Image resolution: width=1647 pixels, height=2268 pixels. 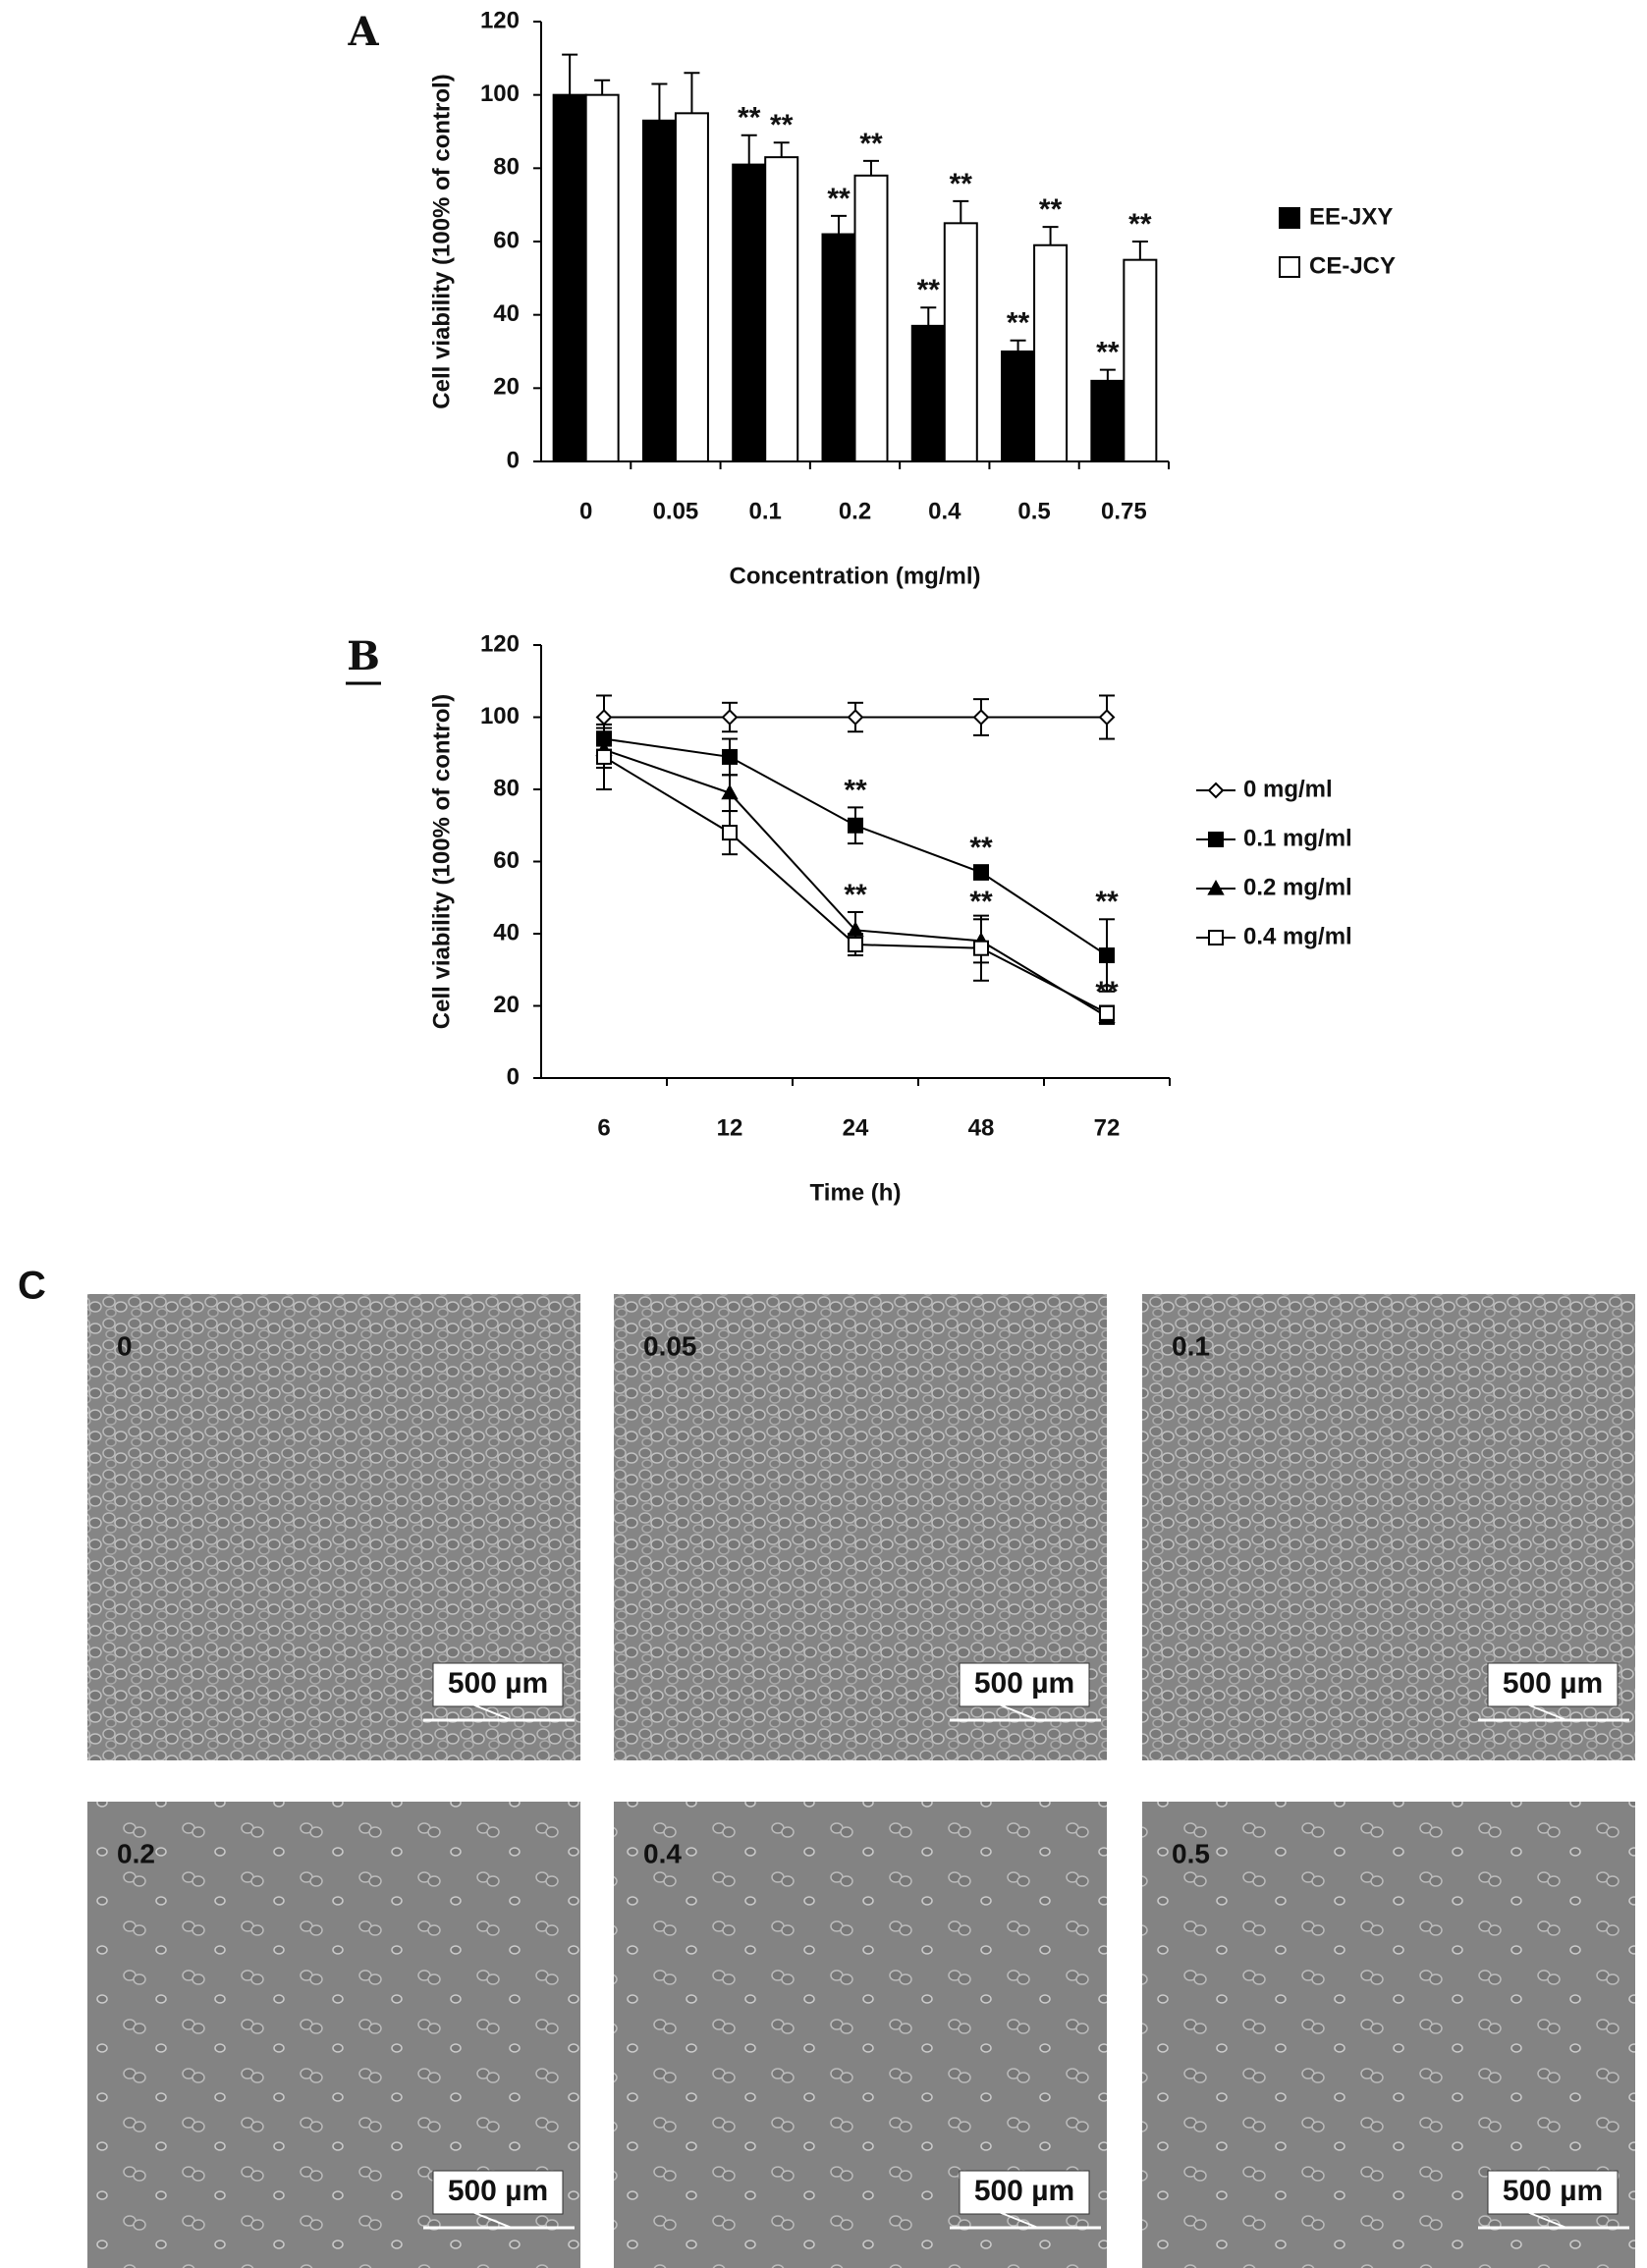 What do you see at coordinates (765, 511) in the screenshot?
I see `x-tick-label: 0.1` at bounding box center [765, 511].